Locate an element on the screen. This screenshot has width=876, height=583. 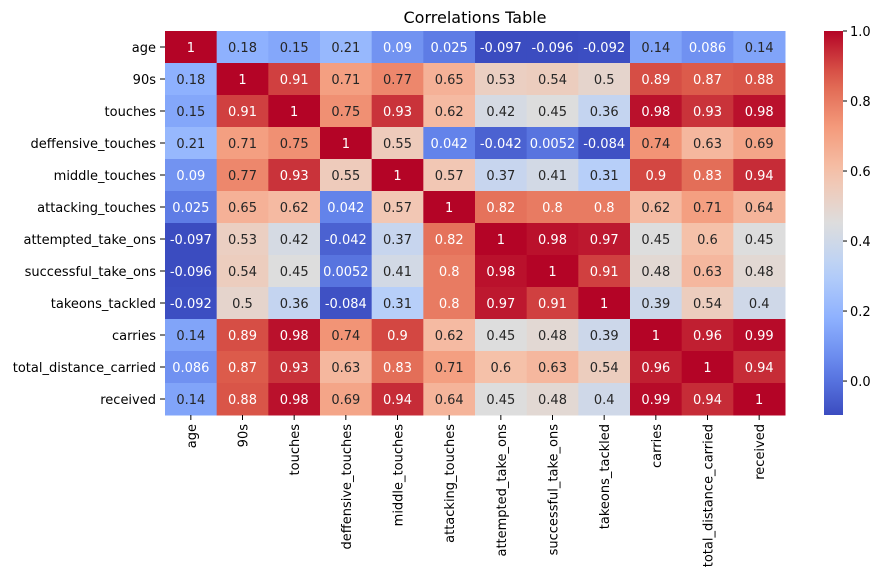
colorbar-tick-label: 0.8 is located at coordinates (860, 102).